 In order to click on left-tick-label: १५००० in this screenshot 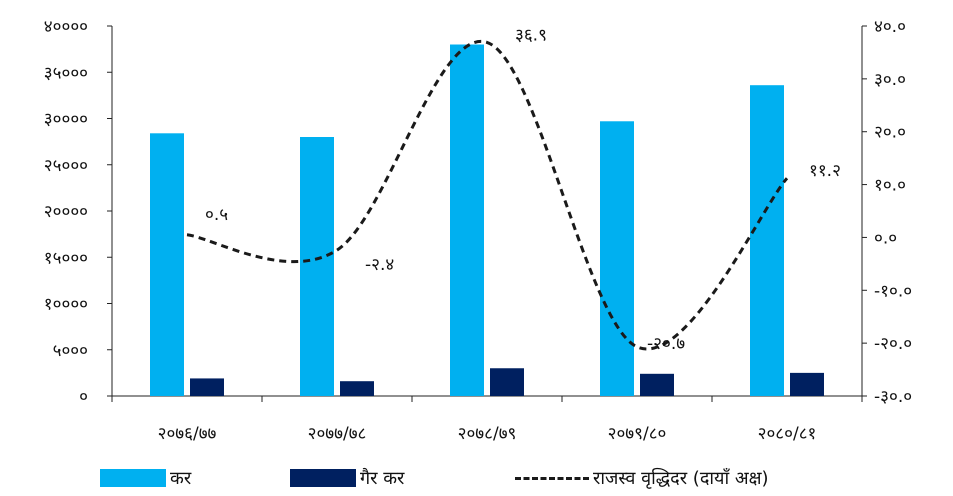, I will do `click(66, 258)`.